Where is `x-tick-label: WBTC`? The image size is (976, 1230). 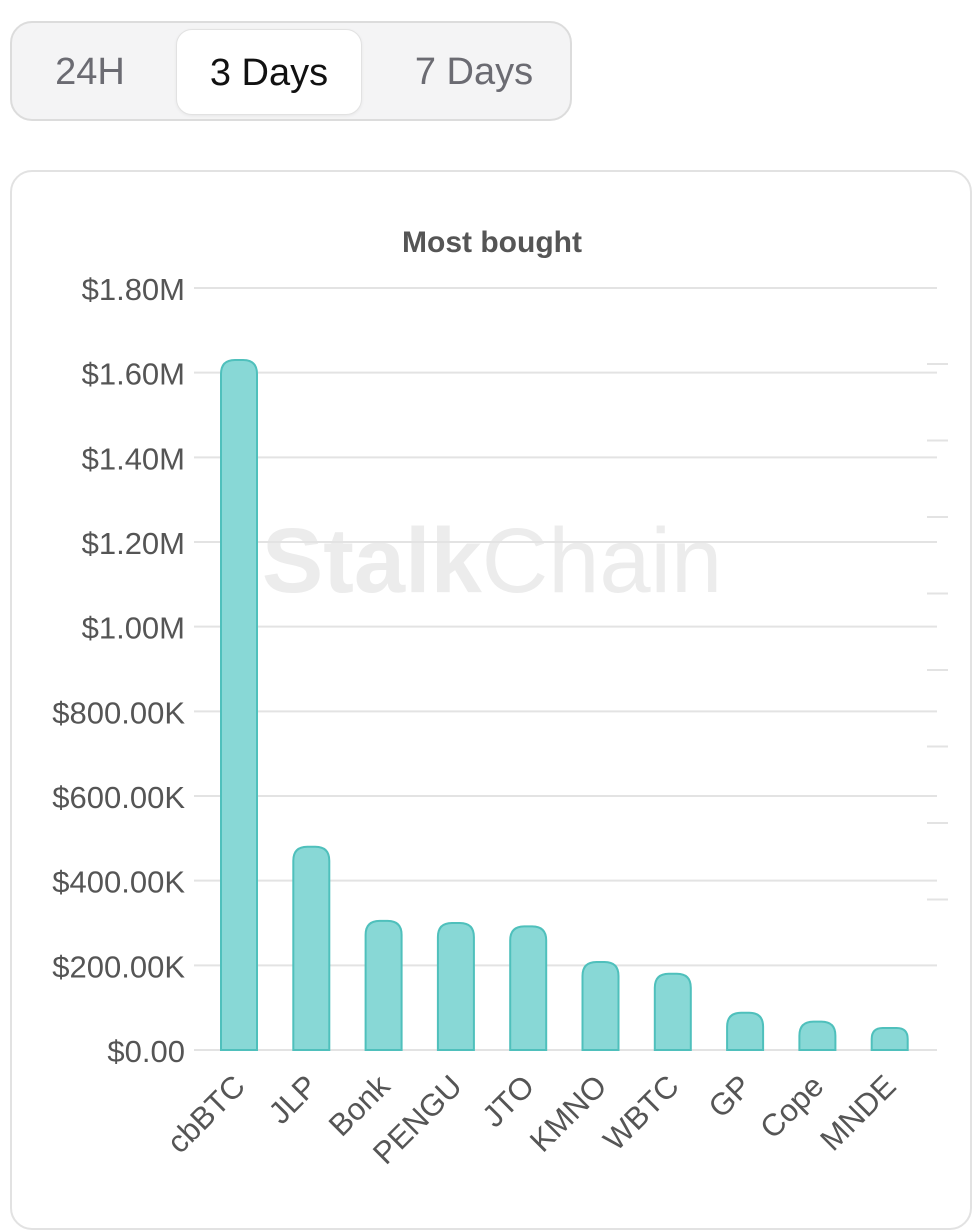
x-tick-label: WBTC is located at coordinates (640, 1112).